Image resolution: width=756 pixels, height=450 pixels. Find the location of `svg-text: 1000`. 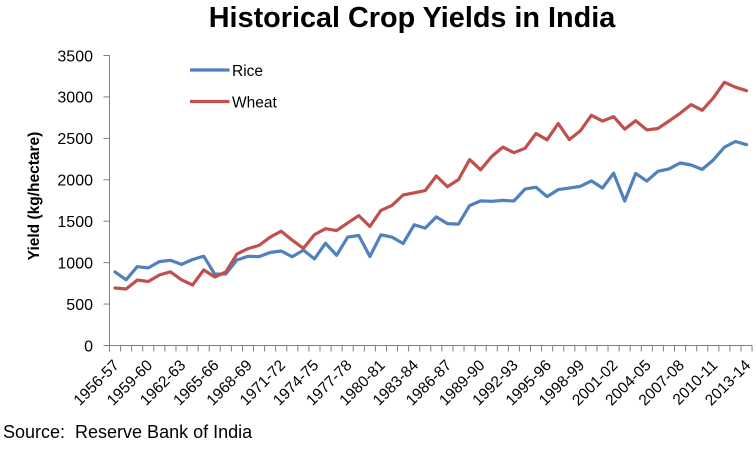

svg-text: 1000 is located at coordinates (75, 263).